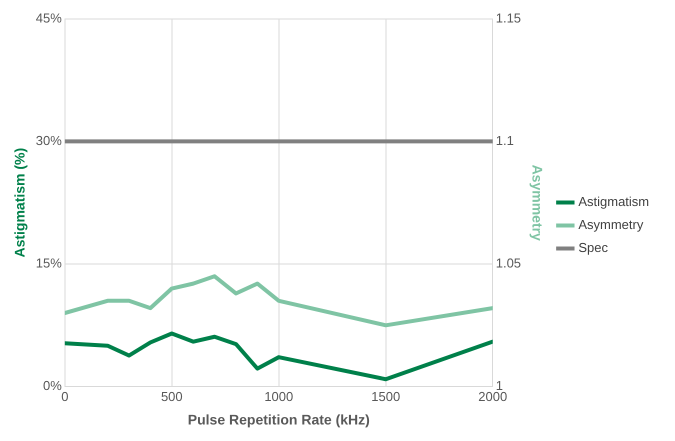 The width and height of the screenshot is (675, 441). What do you see at coordinates (611, 224) in the screenshot?
I see `legend-label: Asymmetry` at bounding box center [611, 224].